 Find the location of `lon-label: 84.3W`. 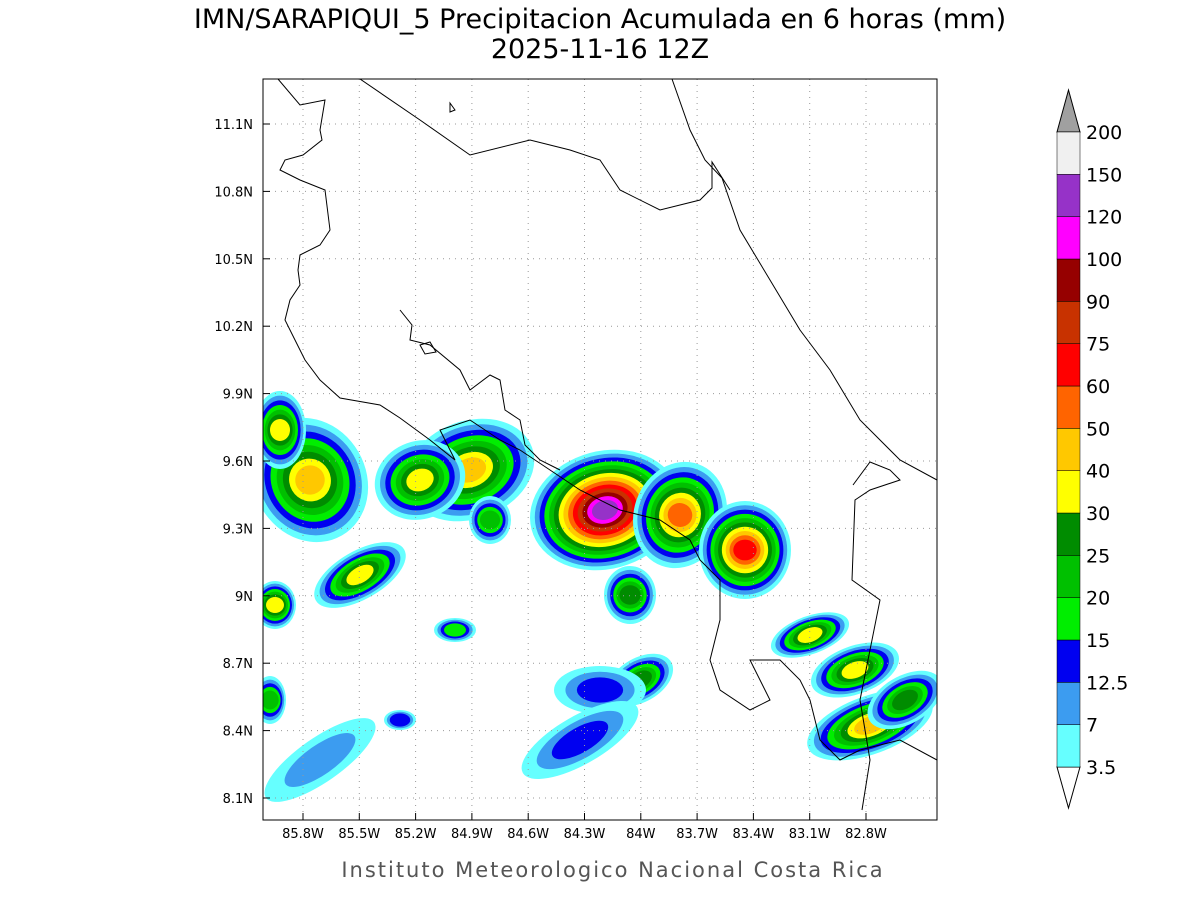

lon-label: 84.3W is located at coordinates (585, 834).